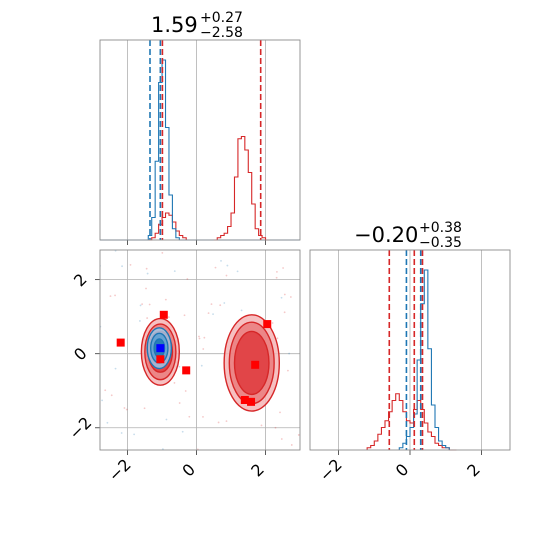  What do you see at coordinates (221, 33) in the screenshot?
I see `title-top-left-minus: −2.58` at bounding box center [221, 33].